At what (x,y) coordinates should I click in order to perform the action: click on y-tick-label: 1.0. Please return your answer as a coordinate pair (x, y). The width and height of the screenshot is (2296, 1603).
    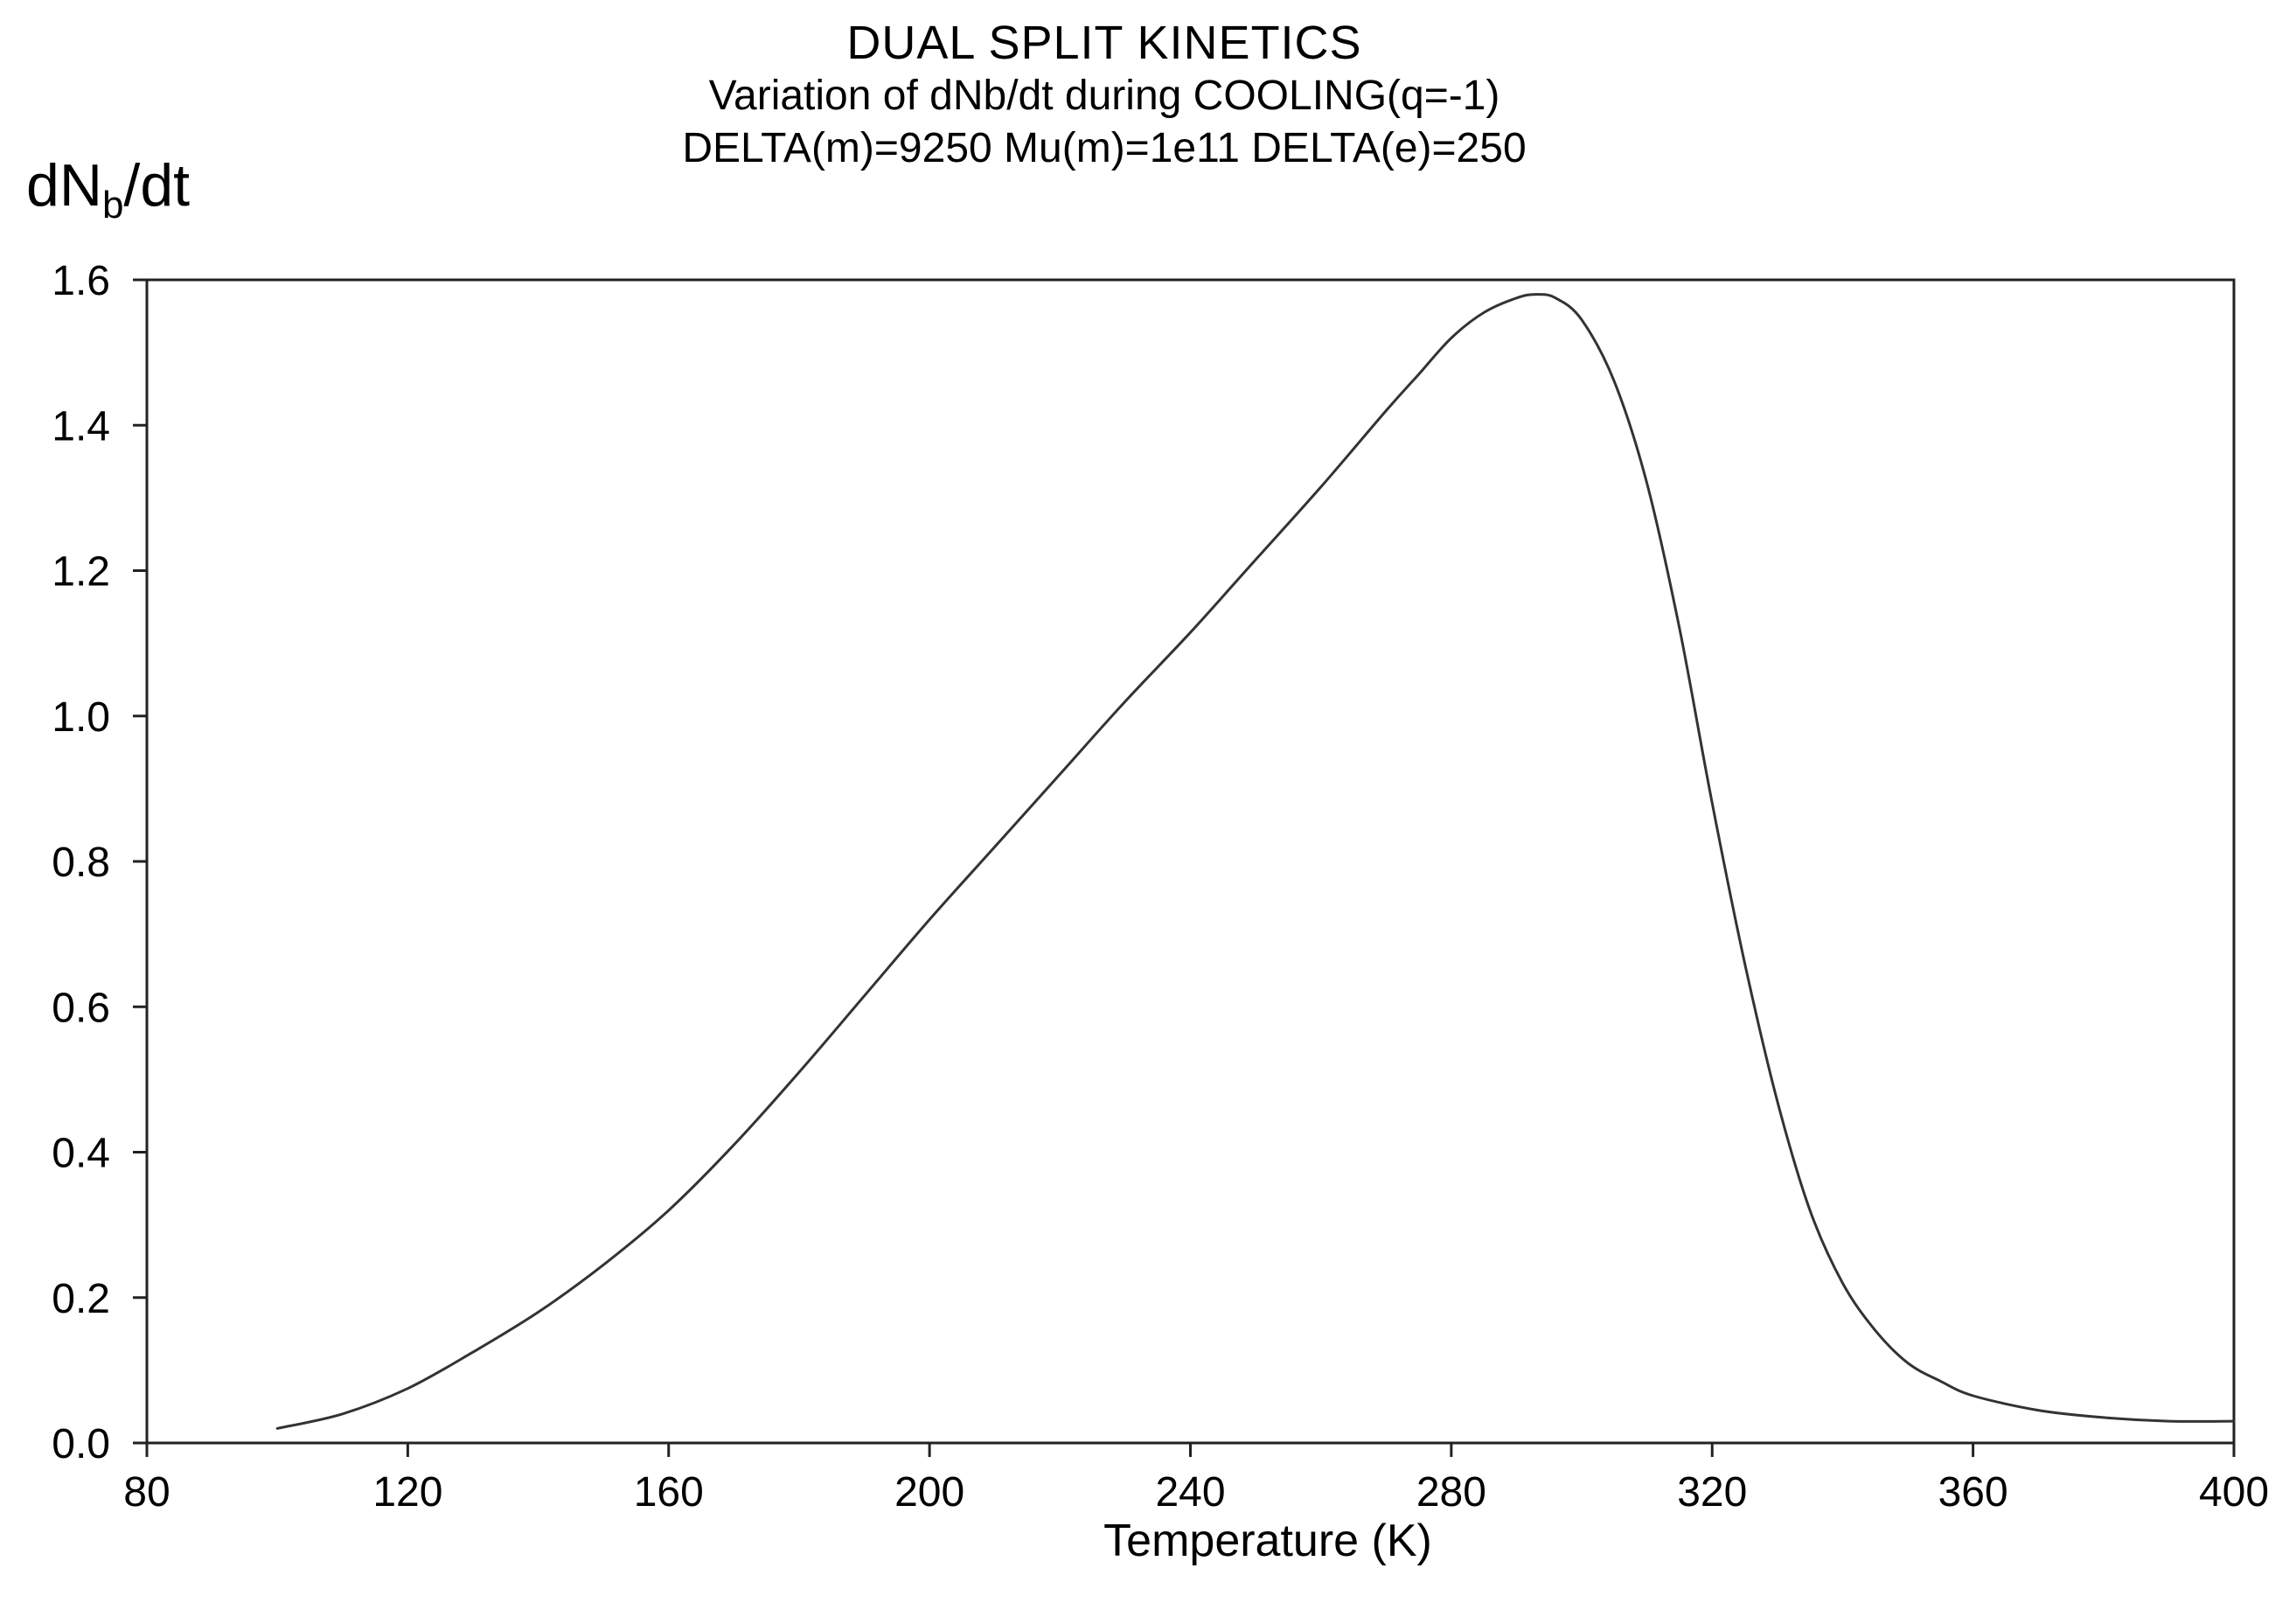
    Looking at the image, I should click on (81, 718).